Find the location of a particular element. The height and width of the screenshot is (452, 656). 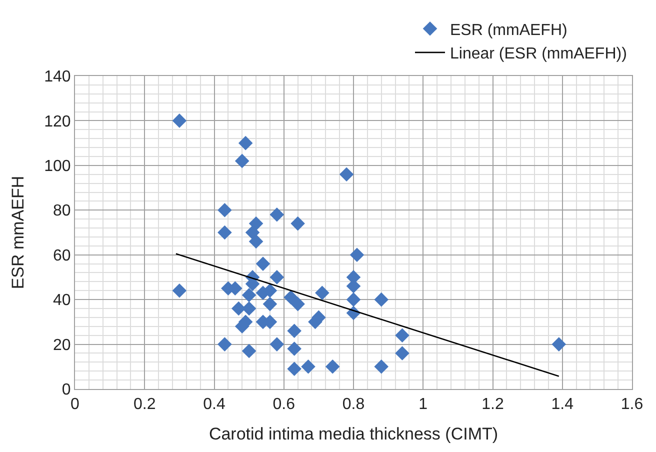

x-tick-label: 1.4 is located at coordinates (562, 405).